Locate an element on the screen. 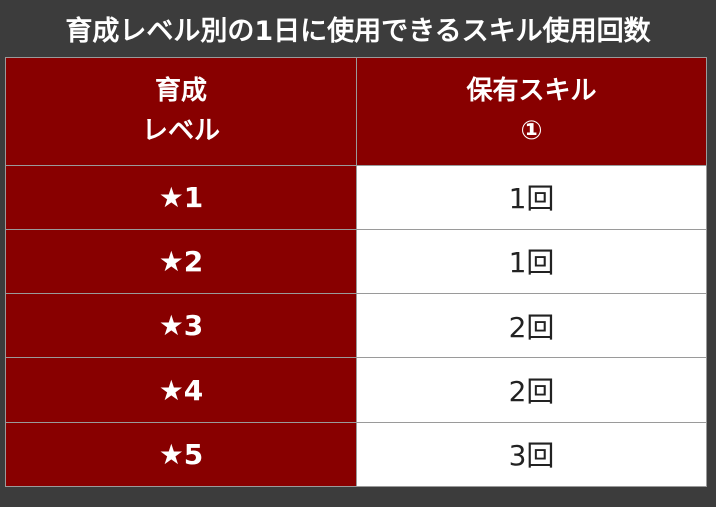 The height and width of the screenshot is (507, 716). table-row: ★3 2回 is located at coordinates (356, 326).